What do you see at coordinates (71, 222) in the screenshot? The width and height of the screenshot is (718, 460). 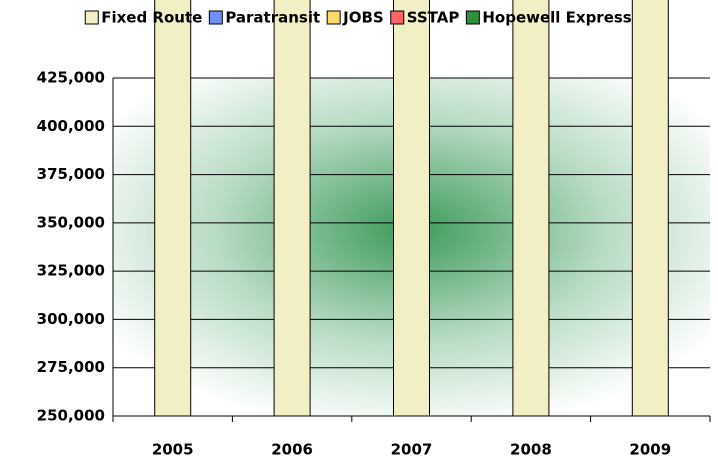 I see `y-tick-label: 350,000` at bounding box center [71, 222].